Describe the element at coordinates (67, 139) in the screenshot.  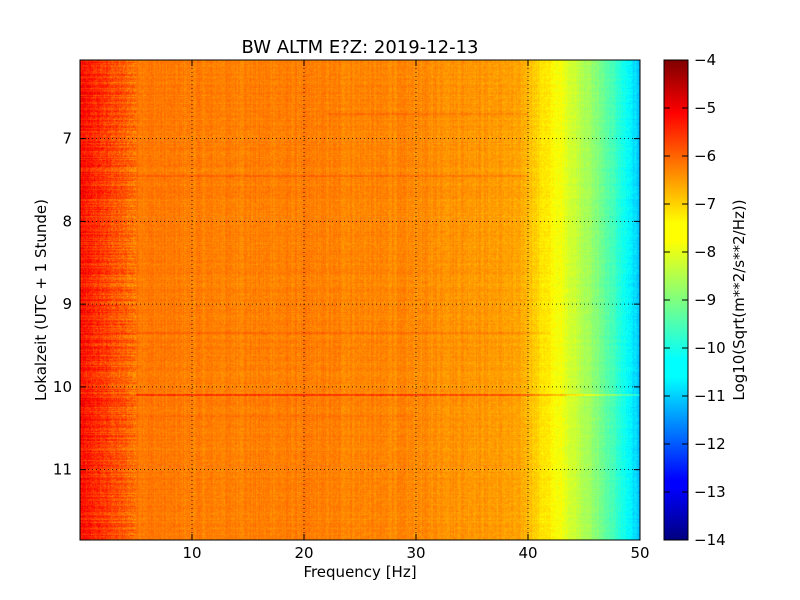
I see `y-tick-label: 7` at that location.